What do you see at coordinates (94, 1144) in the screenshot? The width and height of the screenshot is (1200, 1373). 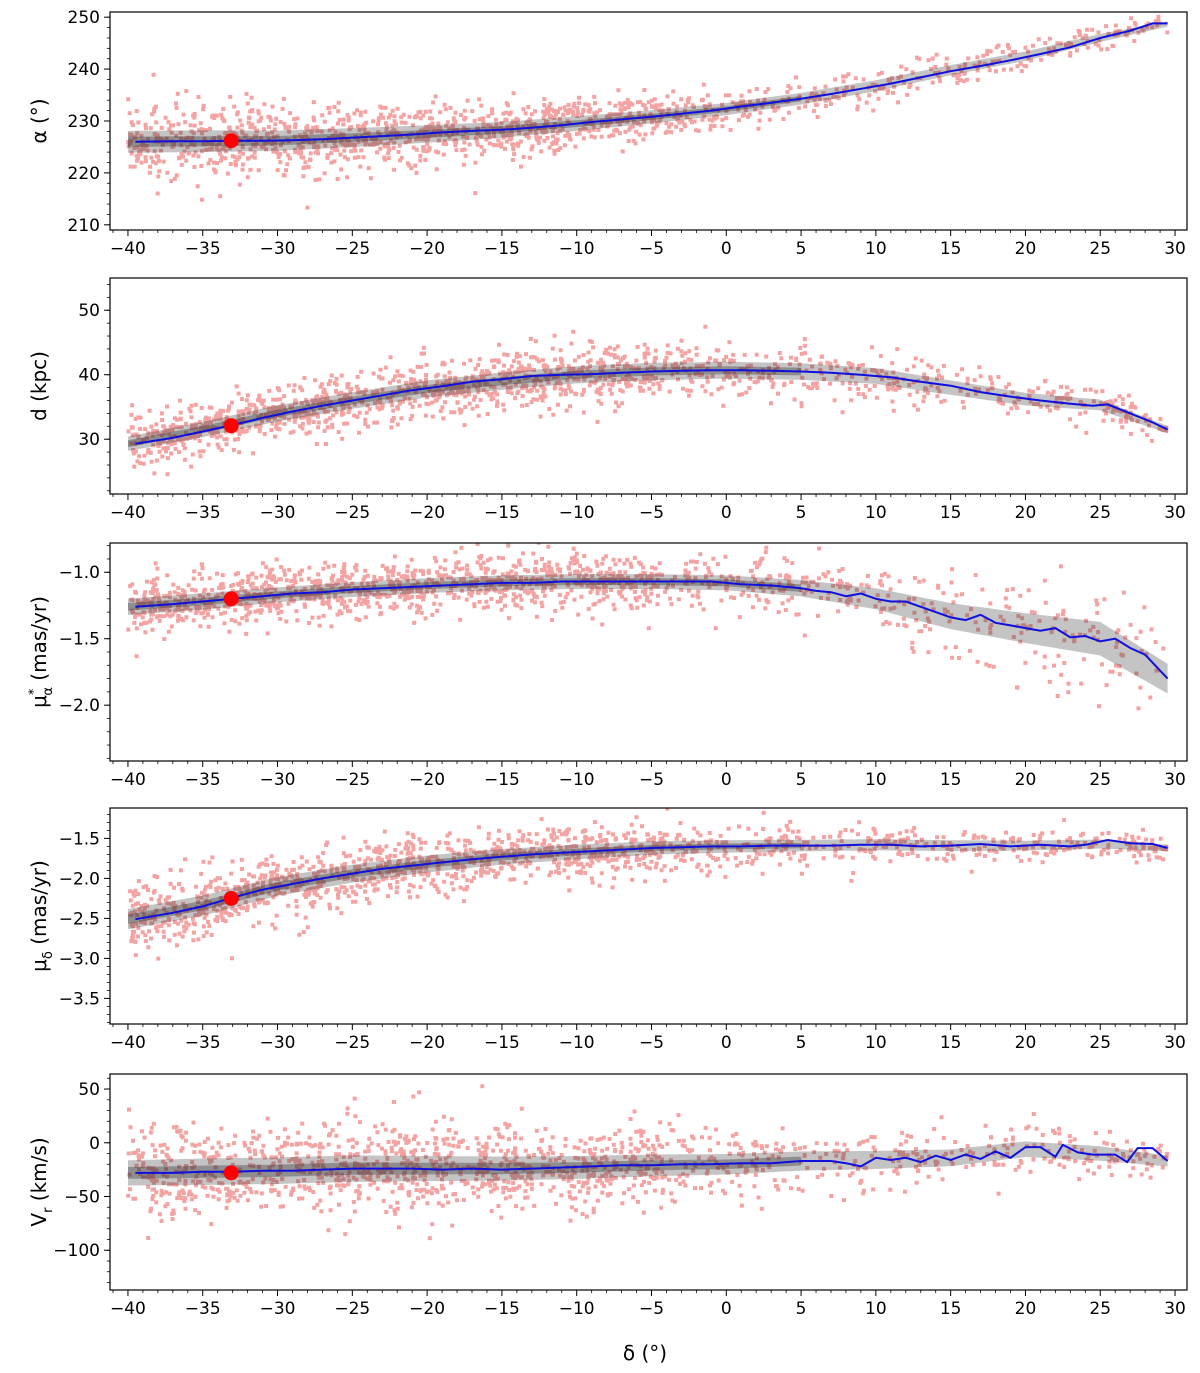 I see `y-tick-label: 0` at bounding box center [94, 1144].